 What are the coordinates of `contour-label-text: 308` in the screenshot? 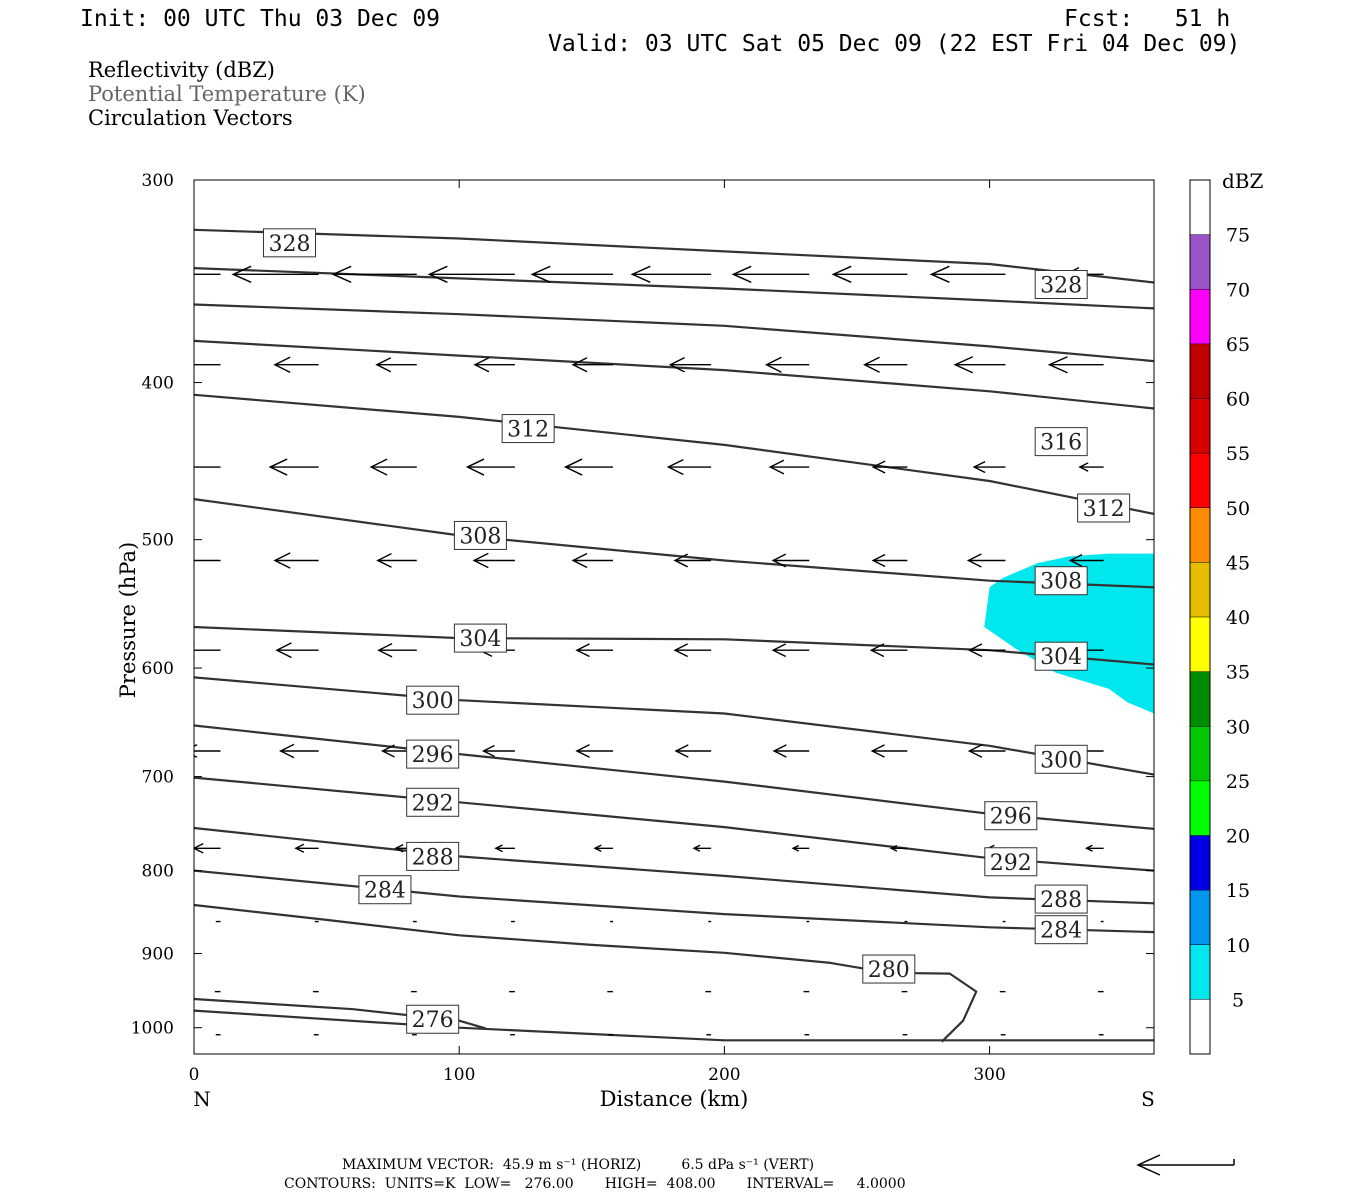 It's located at (1061, 582).